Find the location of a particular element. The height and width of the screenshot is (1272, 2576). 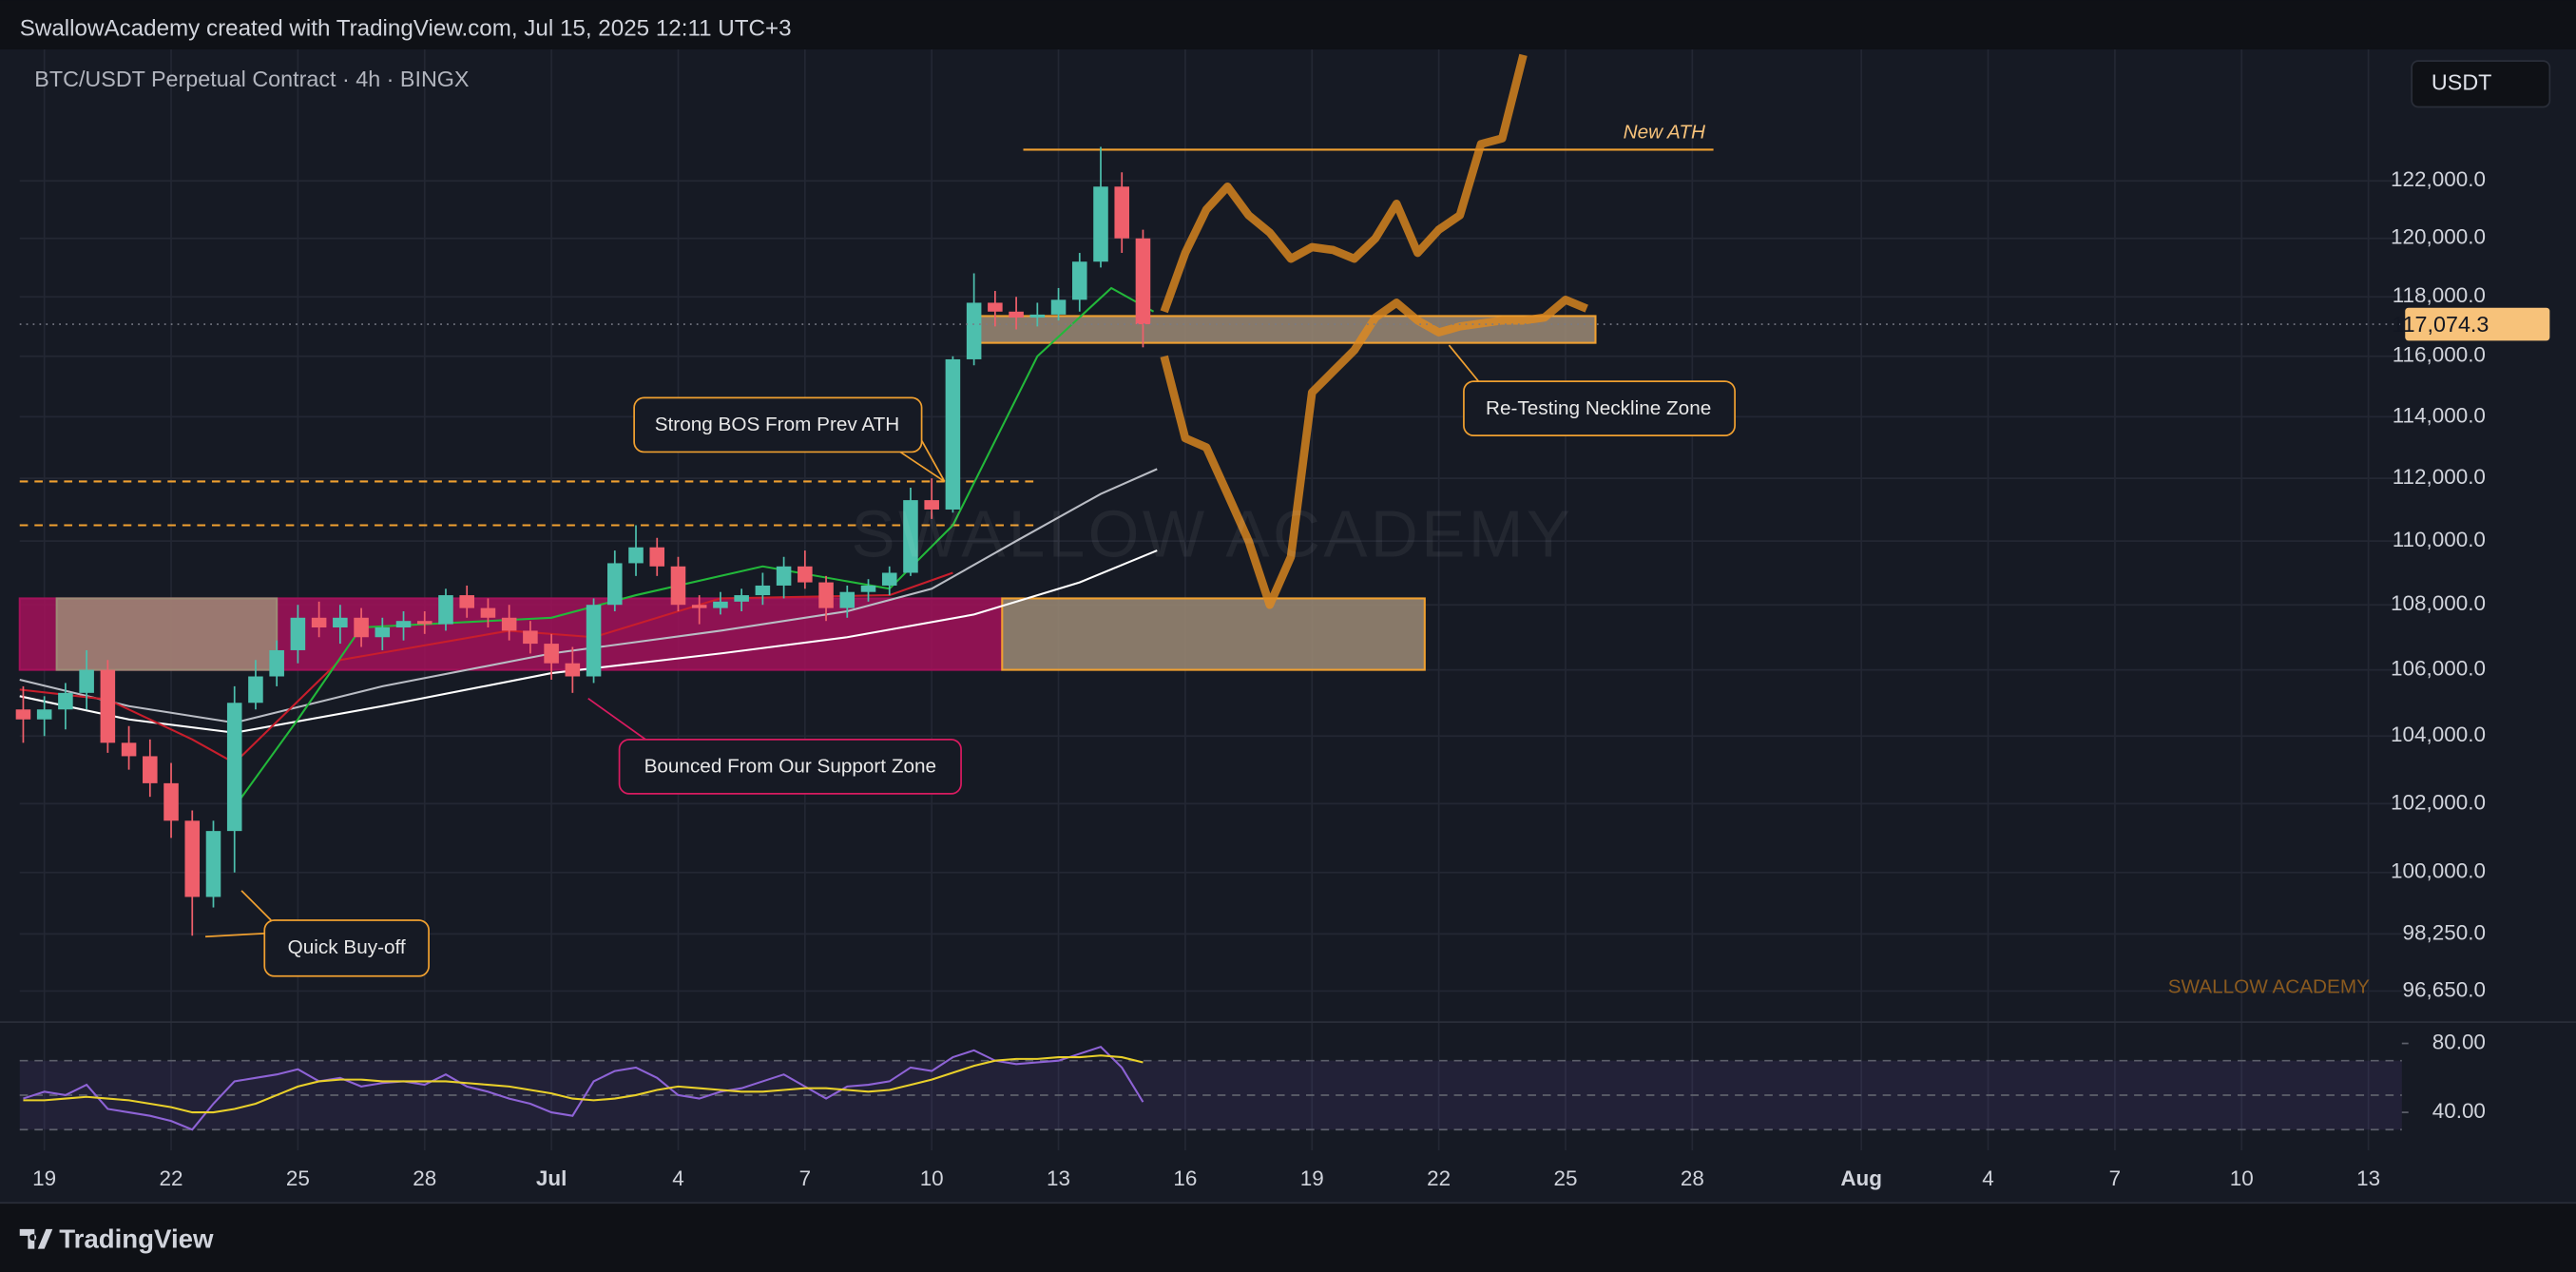

brand: TradingView is located at coordinates (116, 1238).